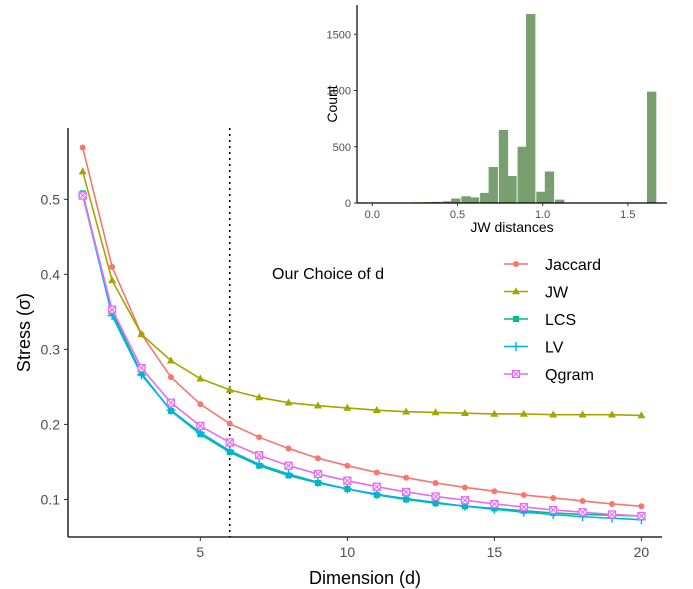  Describe the element at coordinates (534, 348) in the screenshot. I see `legend-item-lv: LV` at that location.